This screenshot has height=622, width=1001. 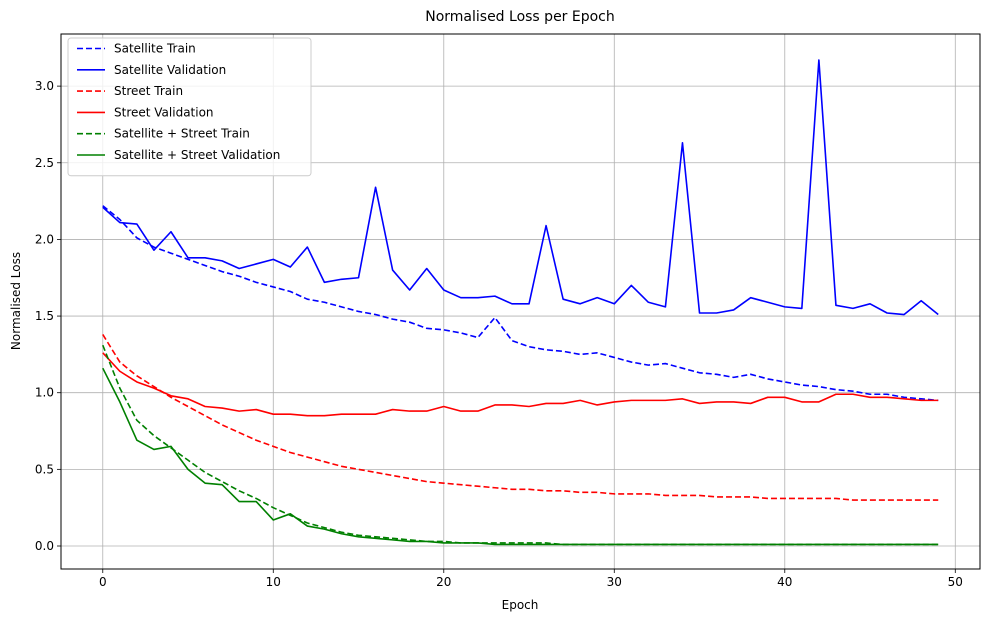 What do you see at coordinates (614, 582) in the screenshot?
I see `x-tick-label: 30` at bounding box center [614, 582].